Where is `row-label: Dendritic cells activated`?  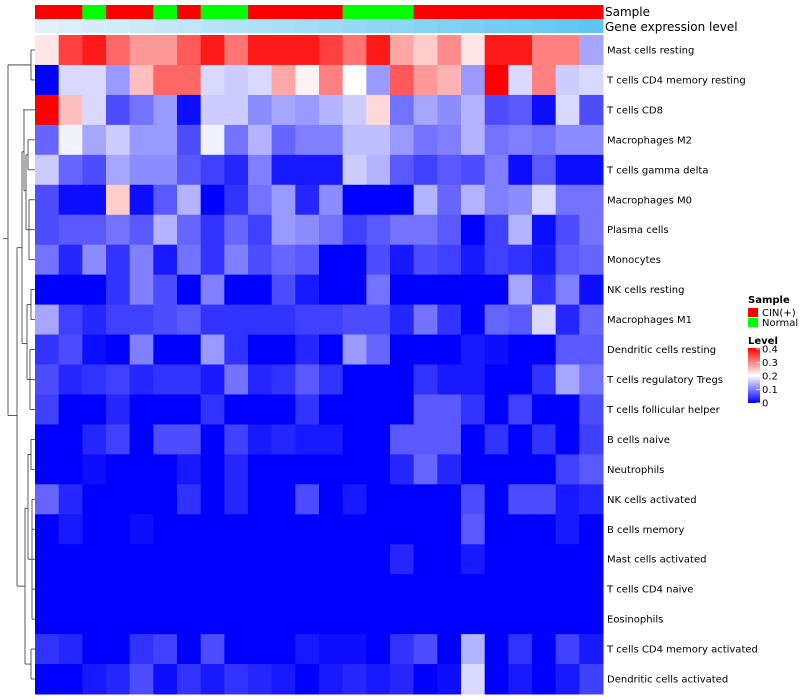
row-label: Dendritic cells activated is located at coordinates (667, 680).